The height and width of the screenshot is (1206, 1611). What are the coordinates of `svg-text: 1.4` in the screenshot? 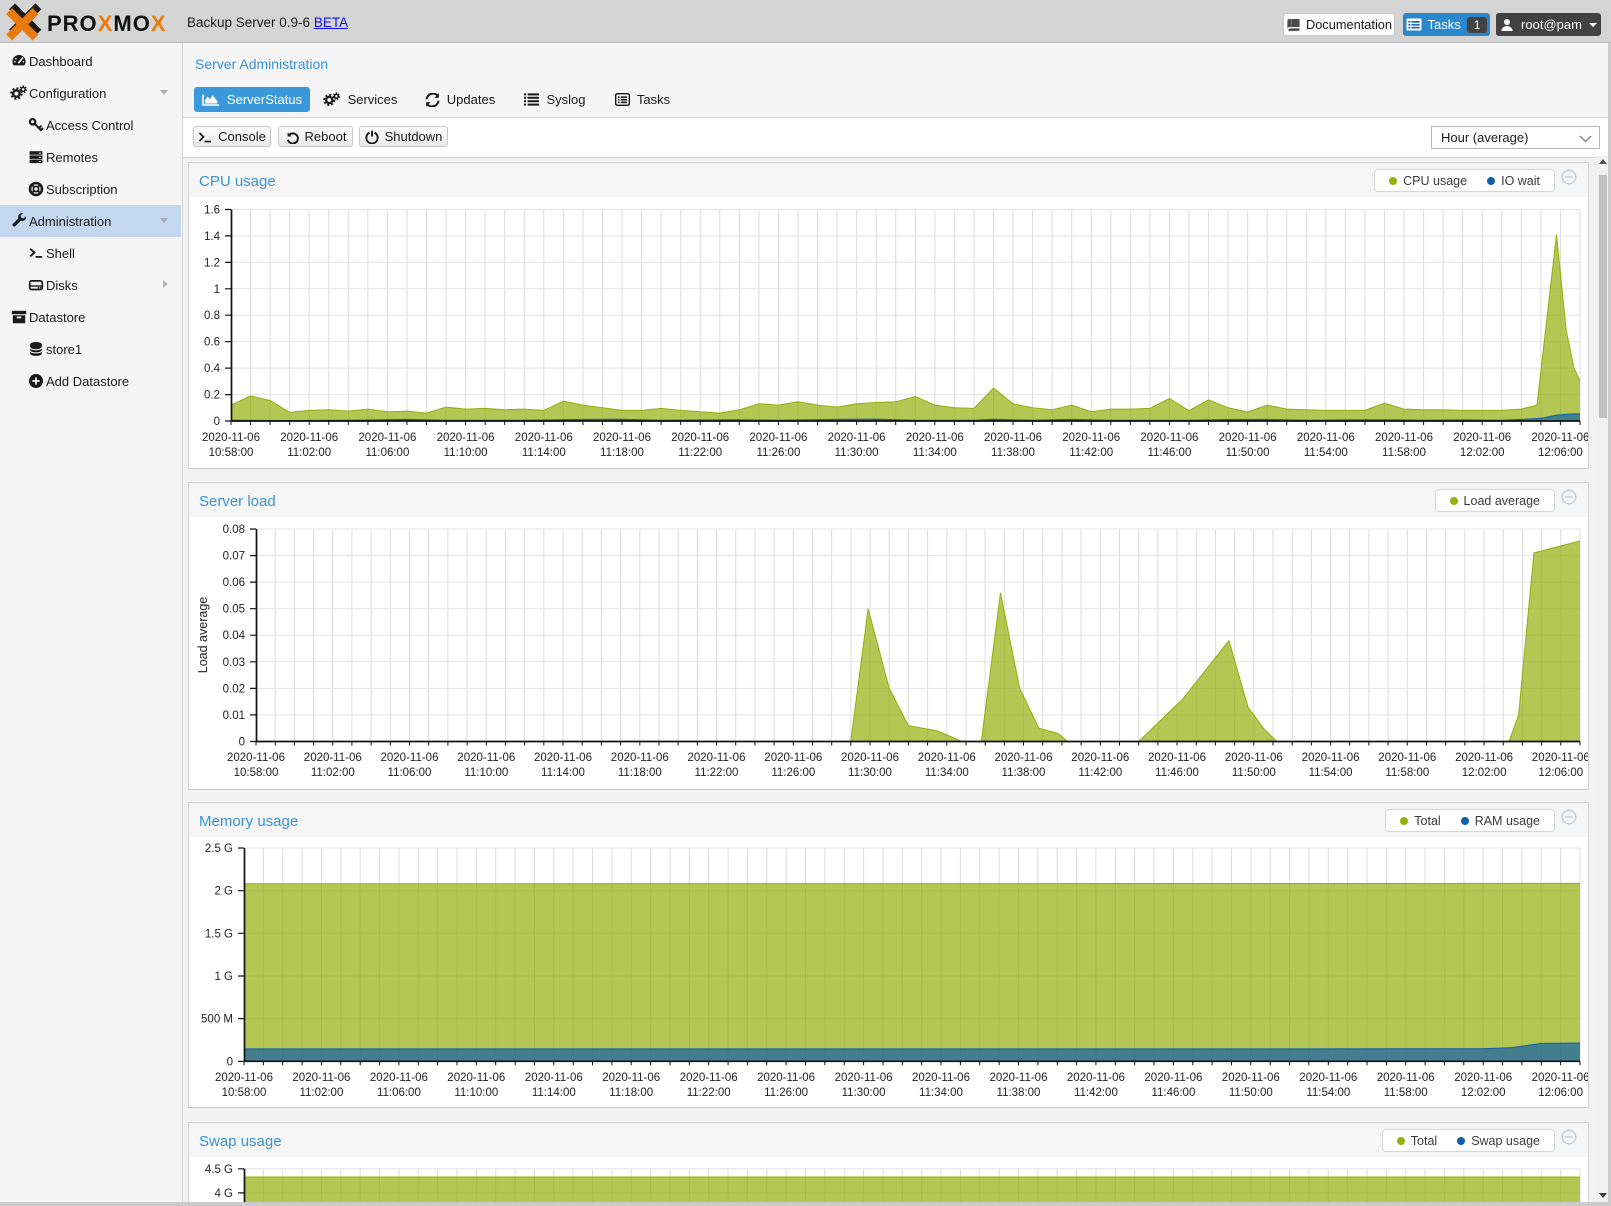 It's located at (212, 237).